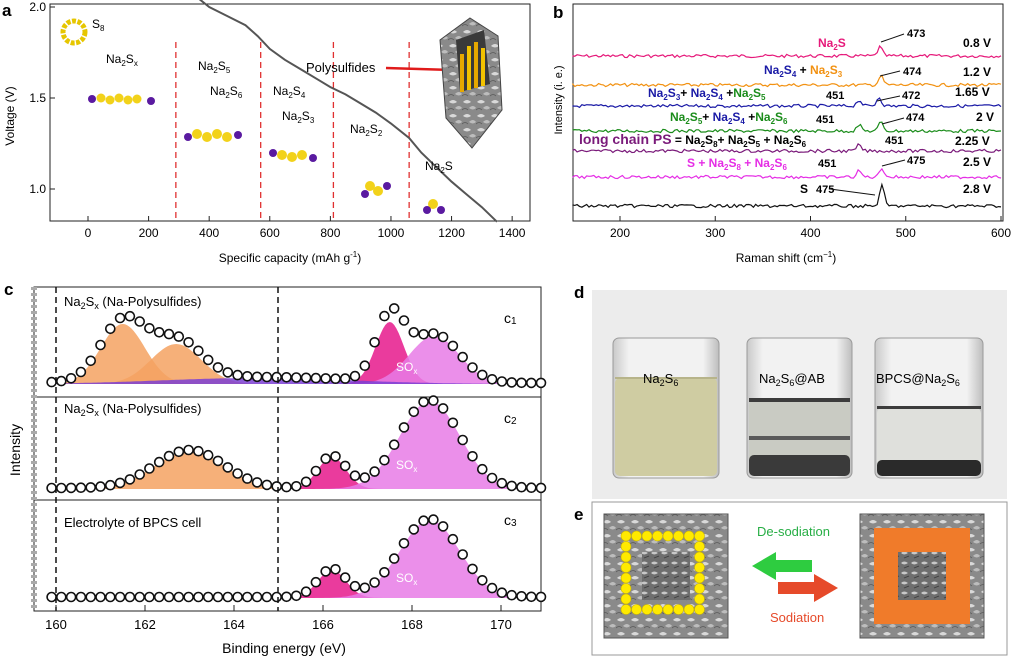 The height and width of the screenshot is (659, 1016). I want to click on panel-a-ylabel: Voltage (V), so click(10, 115).